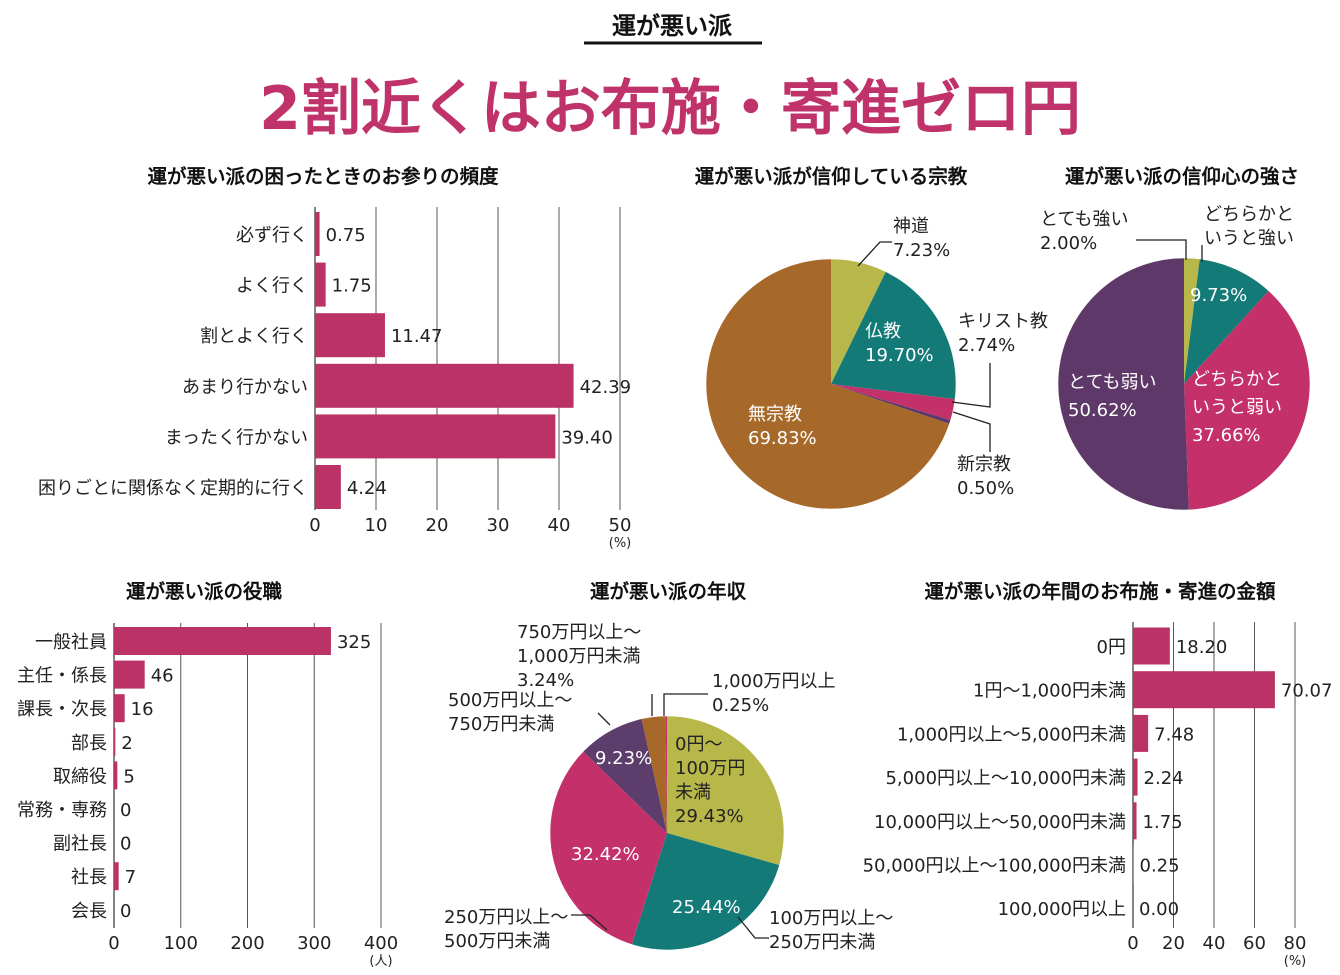 This screenshot has height=975, width=1340. I want to click on category-label: 1円〜1,000円未満, so click(1049, 691).